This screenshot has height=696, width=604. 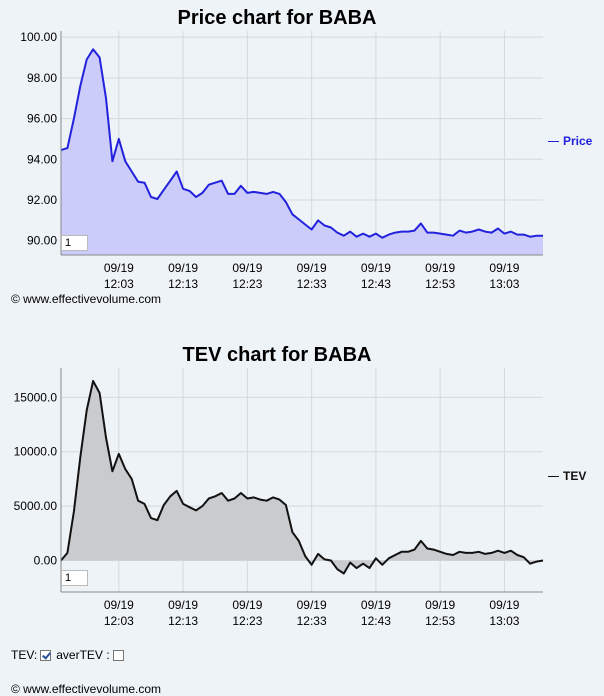 I want to click on tev-chart-title: TEV chart for BABA, so click(x=277, y=355).